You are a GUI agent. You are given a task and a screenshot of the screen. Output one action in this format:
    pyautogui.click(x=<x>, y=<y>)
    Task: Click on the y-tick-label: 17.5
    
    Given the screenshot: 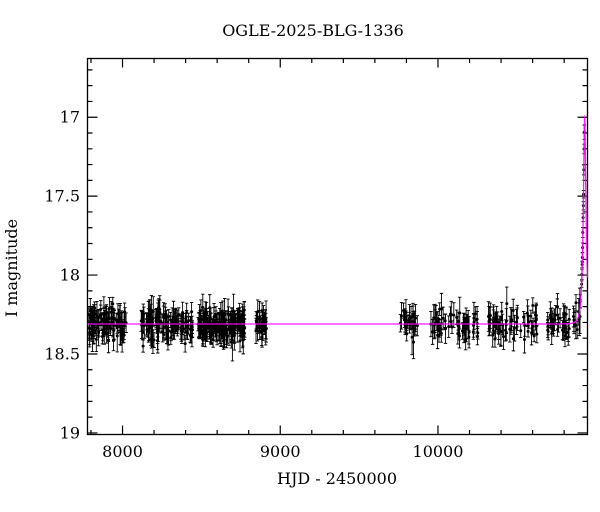 What is the action you would take?
    pyautogui.click(x=62, y=196)
    